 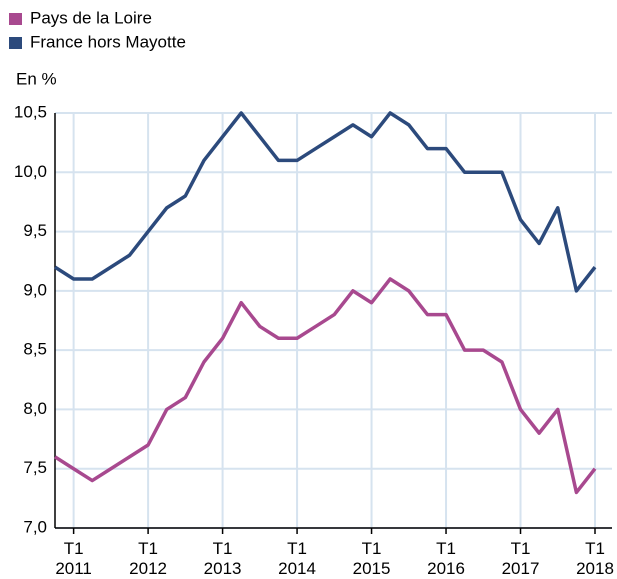 What do you see at coordinates (595, 558) in the screenshot?
I see `x-tick-label: T1 2018` at bounding box center [595, 558].